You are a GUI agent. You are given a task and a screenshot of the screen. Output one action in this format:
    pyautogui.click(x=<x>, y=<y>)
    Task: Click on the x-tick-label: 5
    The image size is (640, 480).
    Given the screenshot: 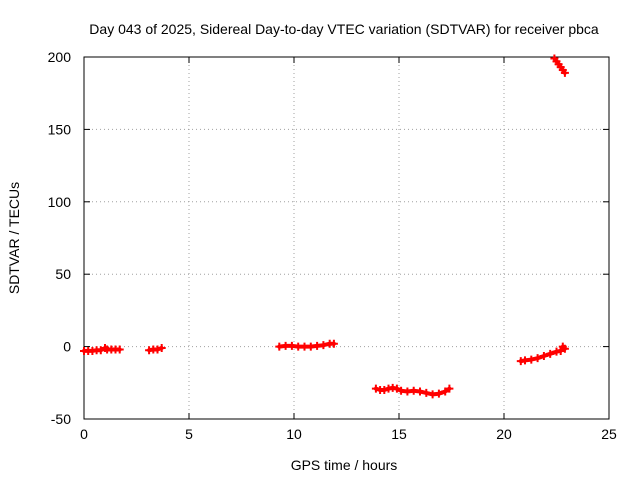 What is the action you would take?
    pyautogui.click(x=189, y=434)
    